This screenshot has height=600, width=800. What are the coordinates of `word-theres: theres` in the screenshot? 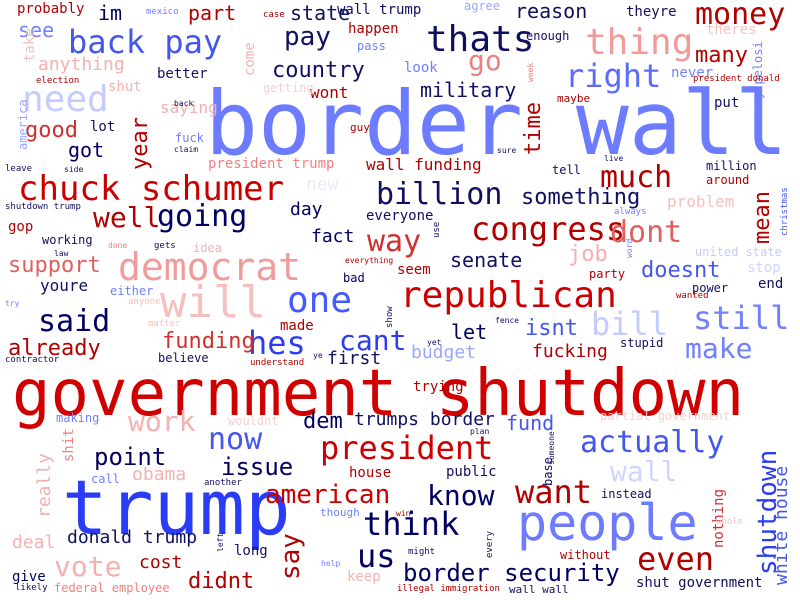 It's located at (731, 30).